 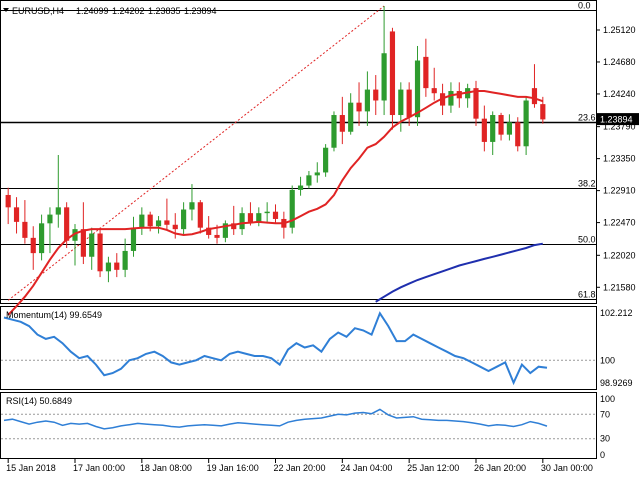 What do you see at coordinates (92, 11) in the screenshot?
I see `open-value: 1.24099` at bounding box center [92, 11].